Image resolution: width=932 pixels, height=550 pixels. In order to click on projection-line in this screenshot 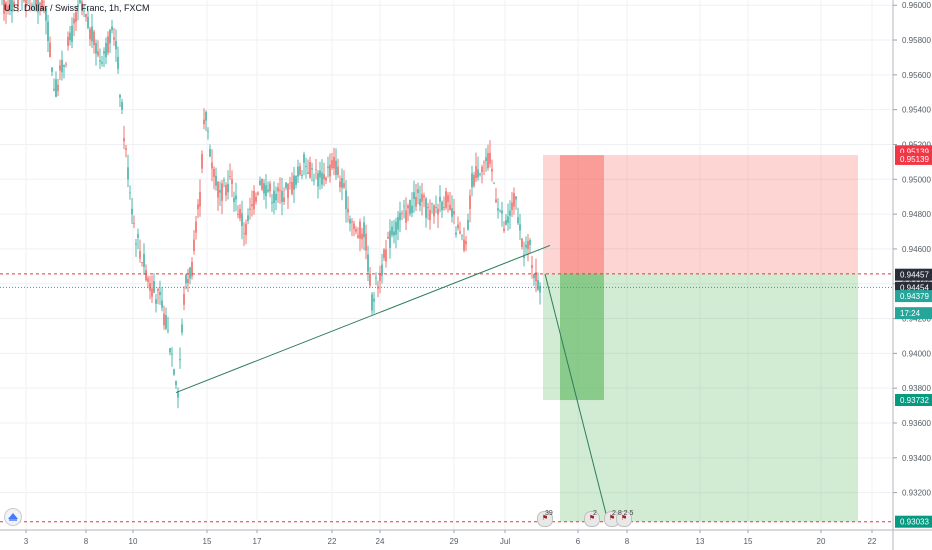, I will do `click(576, 397)`.